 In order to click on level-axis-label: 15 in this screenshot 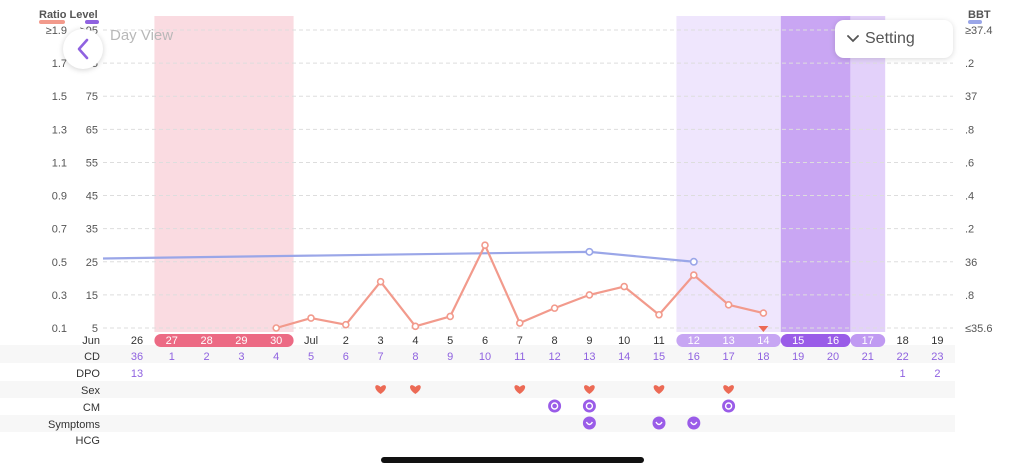, I will do `click(92, 296)`.